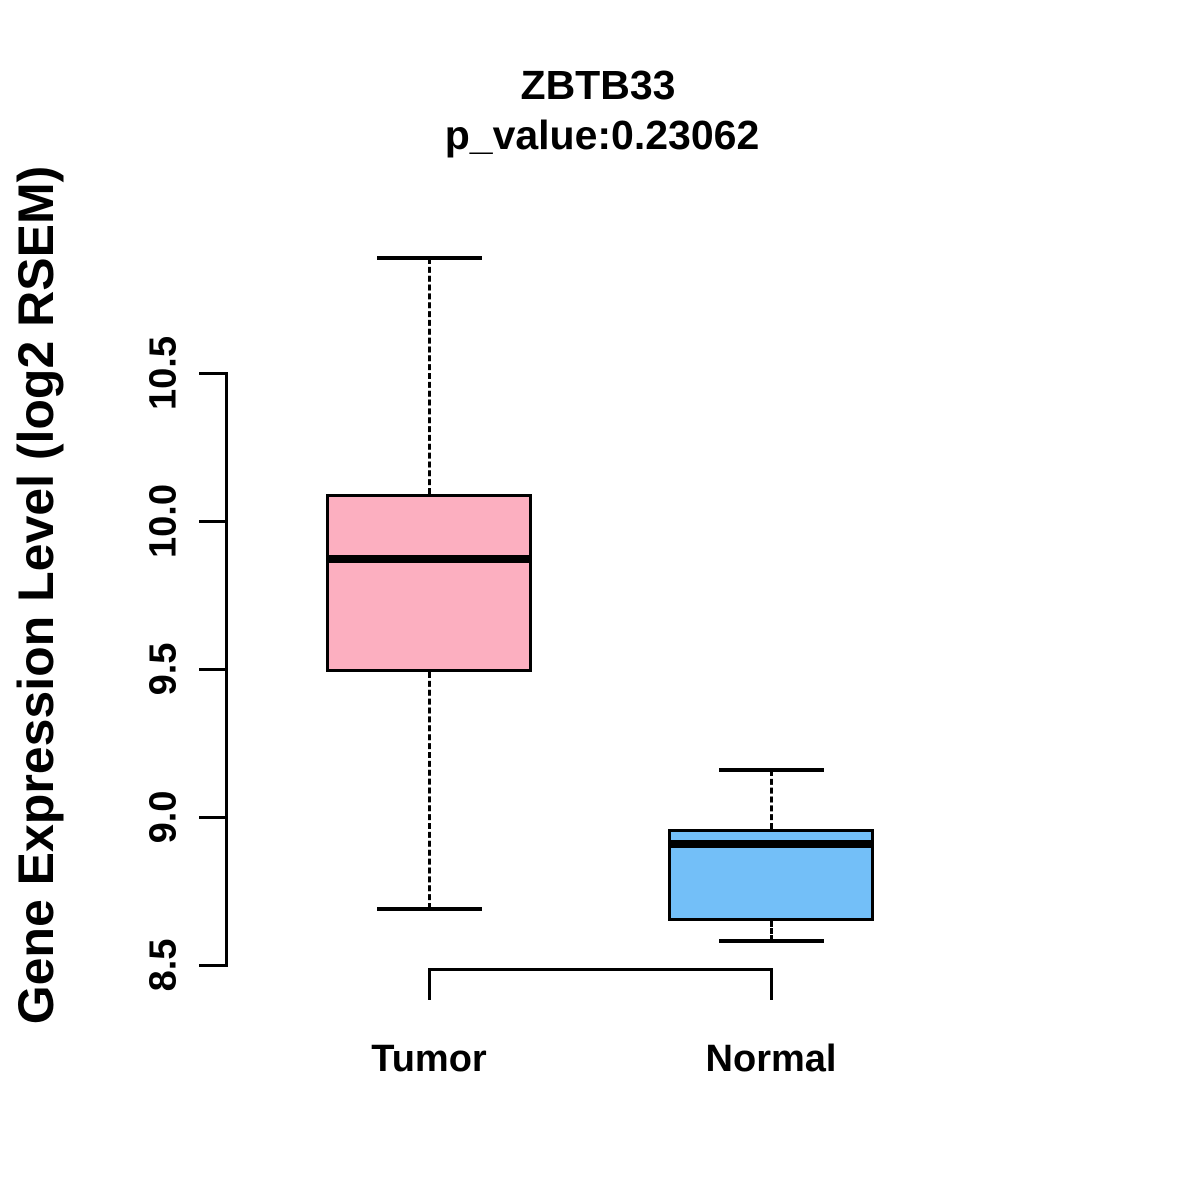 The width and height of the screenshot is (1200, 1200). Describe the element at coordinates (429, 790) in the screenshot. I see `whisker-lower-tumor` at that location.